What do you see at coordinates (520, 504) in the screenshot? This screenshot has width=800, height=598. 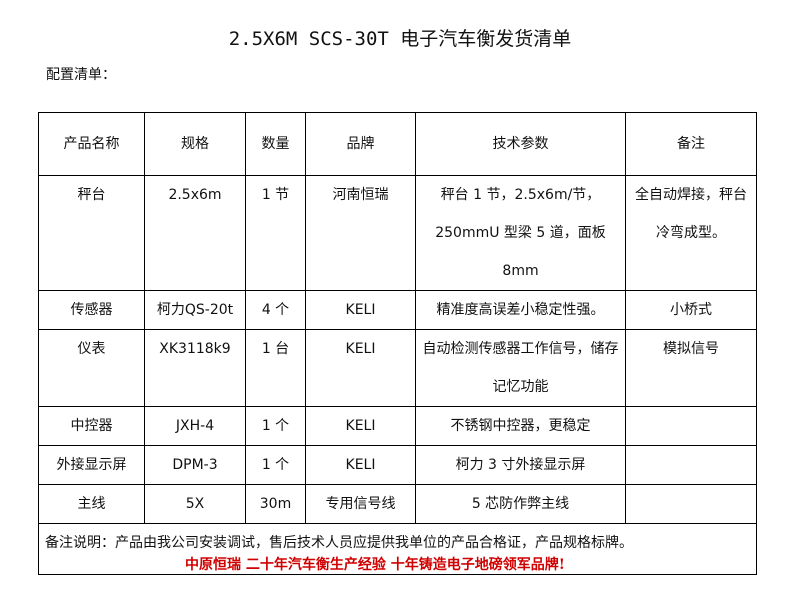 I see `table-cell: 5 芯防作弊主线` at bounding box center [520, 504].